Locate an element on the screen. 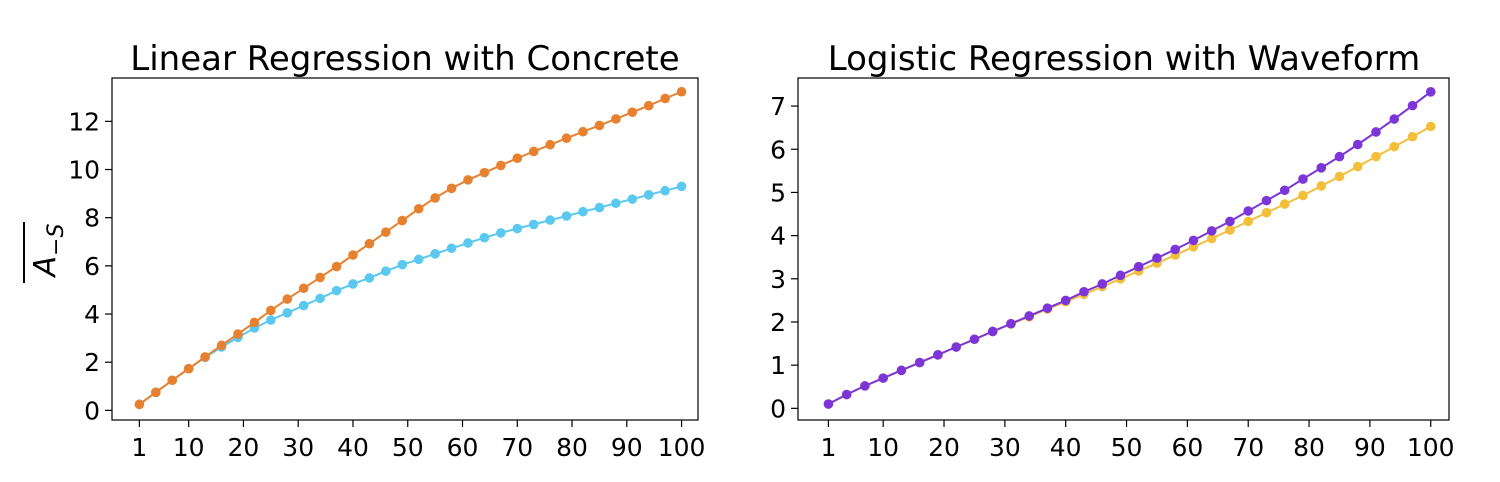 Image resolution: width=1500 pixels, height=482 pixels. y-tick-label: 3 is located at coordinates (778, 279).